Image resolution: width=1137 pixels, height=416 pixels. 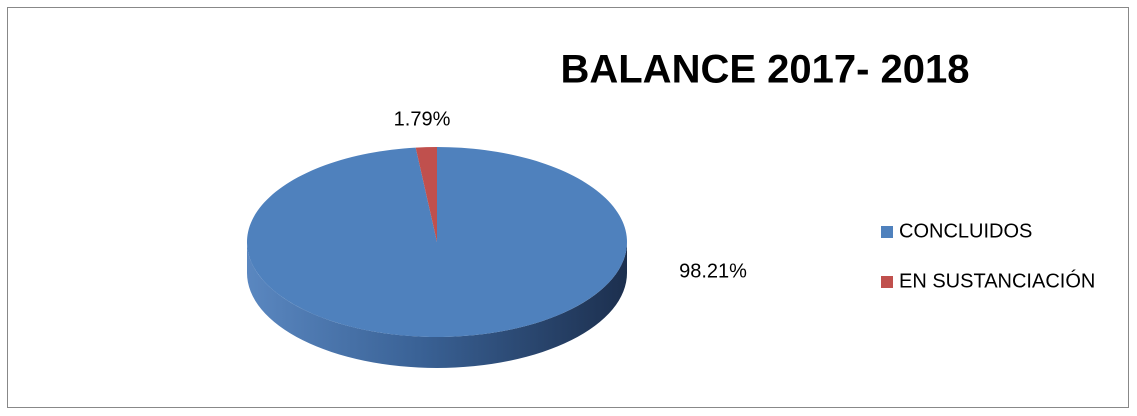 I want to click on chart-title: BALANCE 2017- 2018, so click(x=764, y=70).